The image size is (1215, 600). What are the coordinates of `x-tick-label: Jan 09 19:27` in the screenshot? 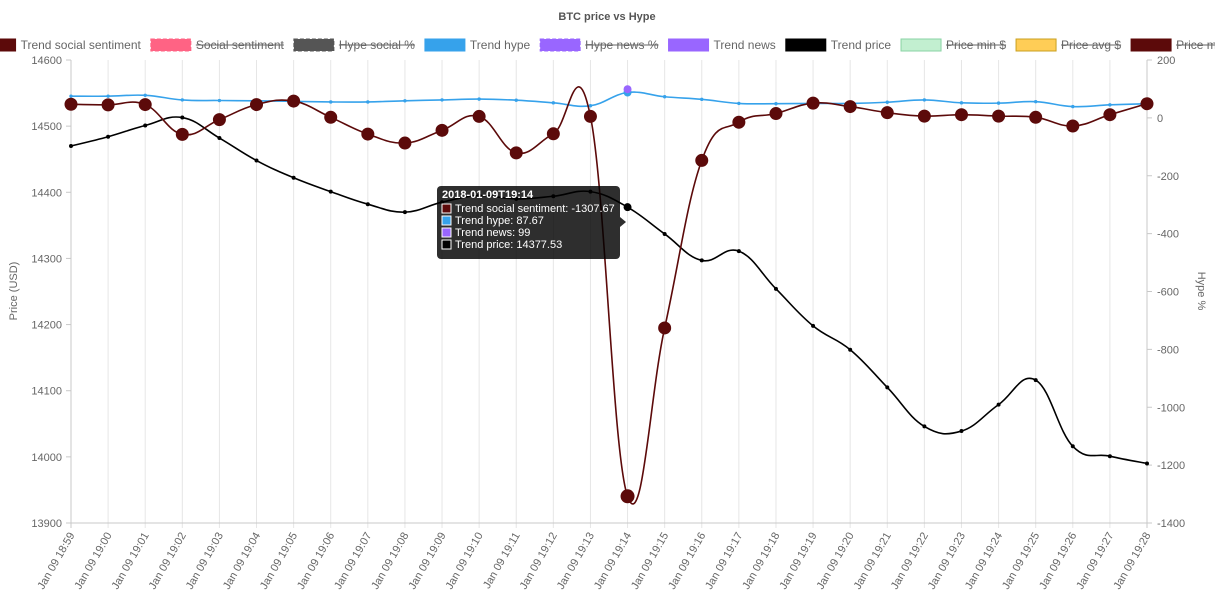 It's located at (1095, 561).